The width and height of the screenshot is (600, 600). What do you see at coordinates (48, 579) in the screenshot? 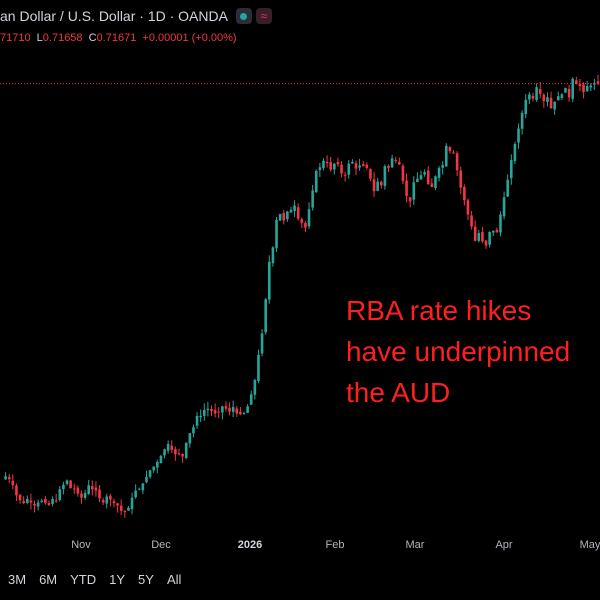
I see `range-6m-button: 6M` at bounding box center [48, 579].